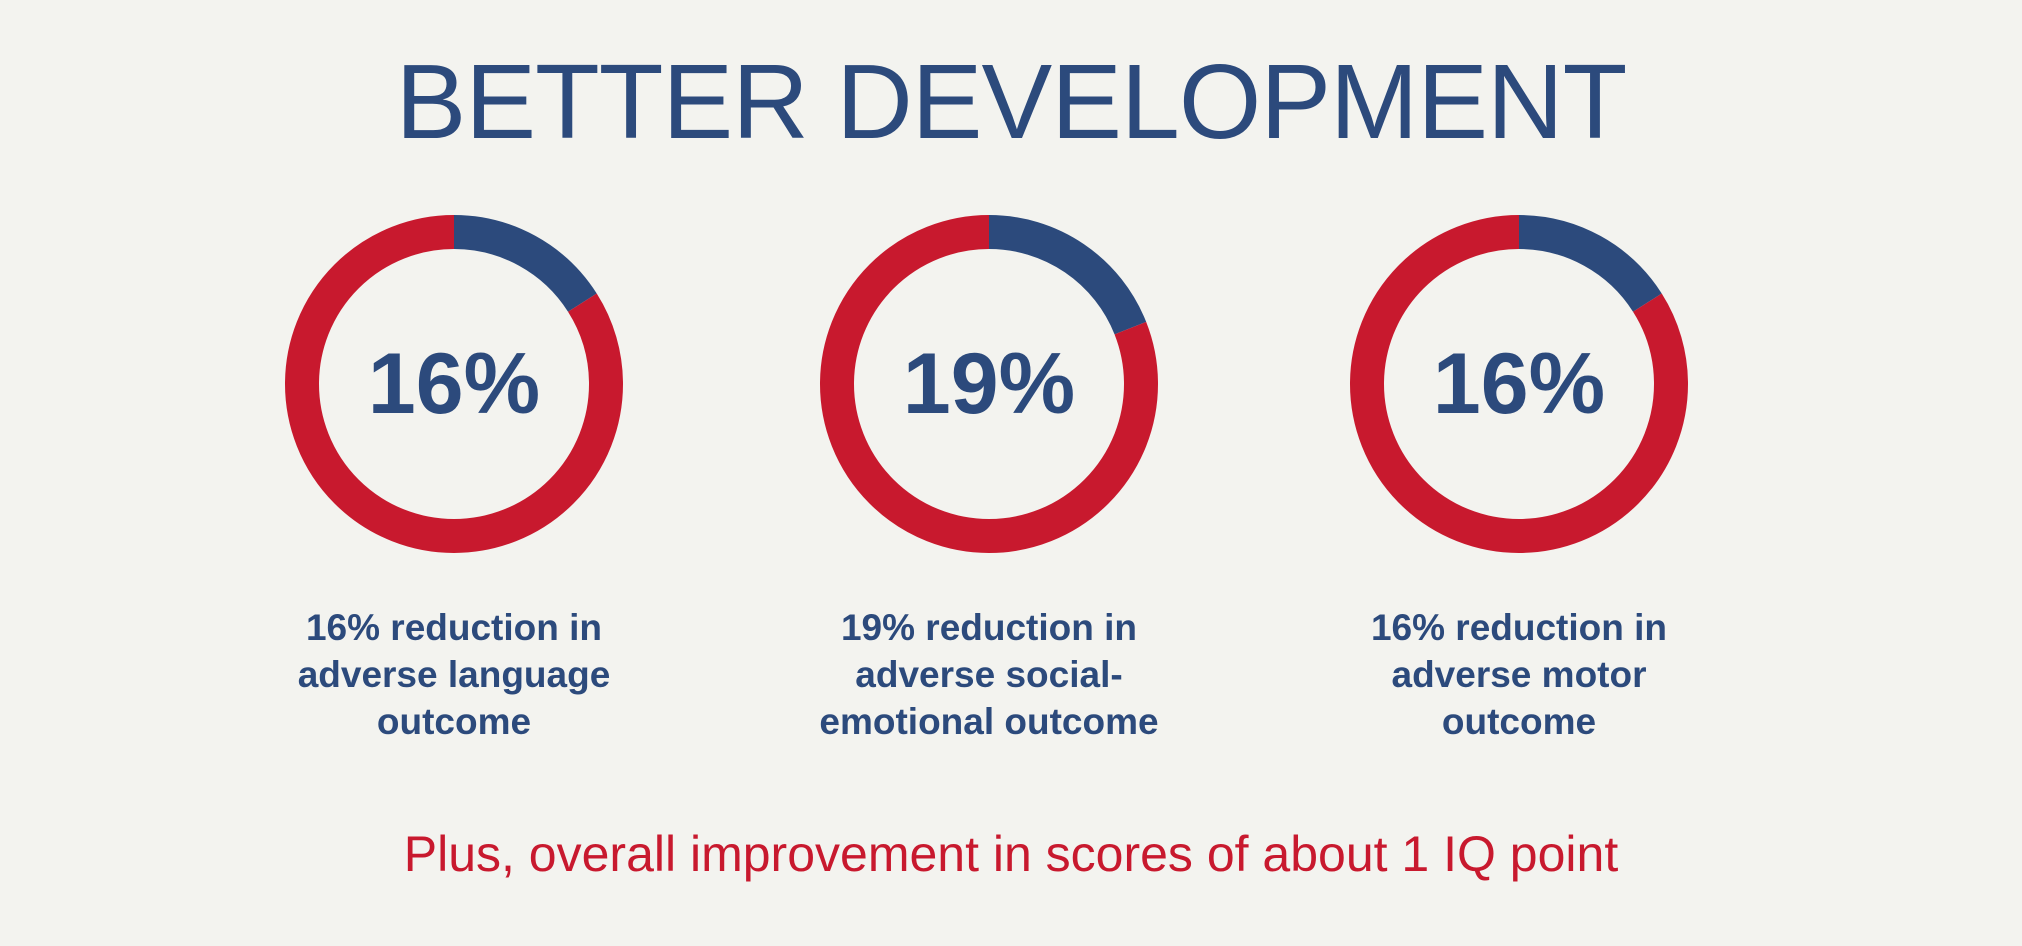 The width and height of the screenshot is (2022, 946). I want to click on caption-line: adverse social-, so click(989, 674).